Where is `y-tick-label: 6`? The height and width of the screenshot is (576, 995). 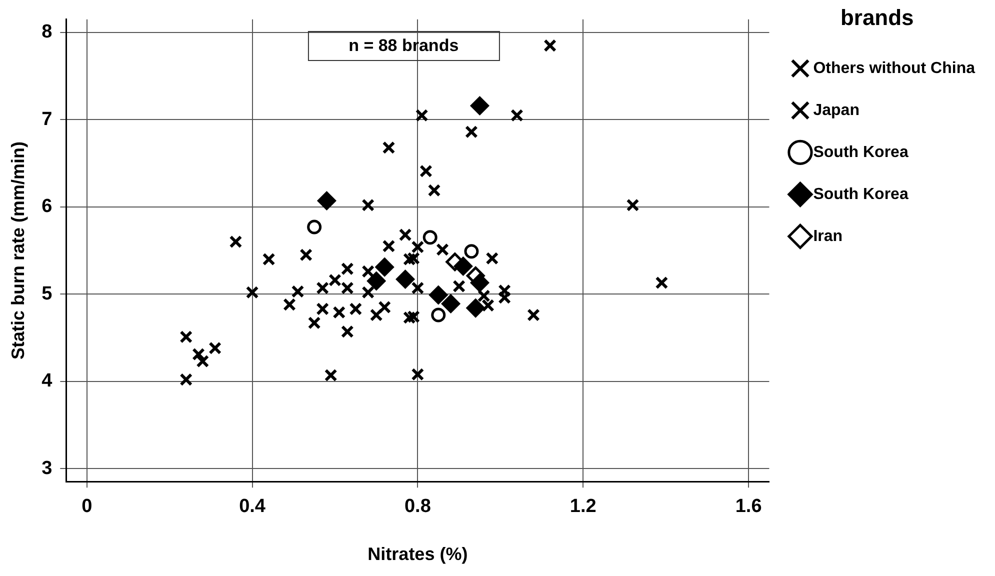
y-tick-label: 6 is located at coordinates (47, 207).